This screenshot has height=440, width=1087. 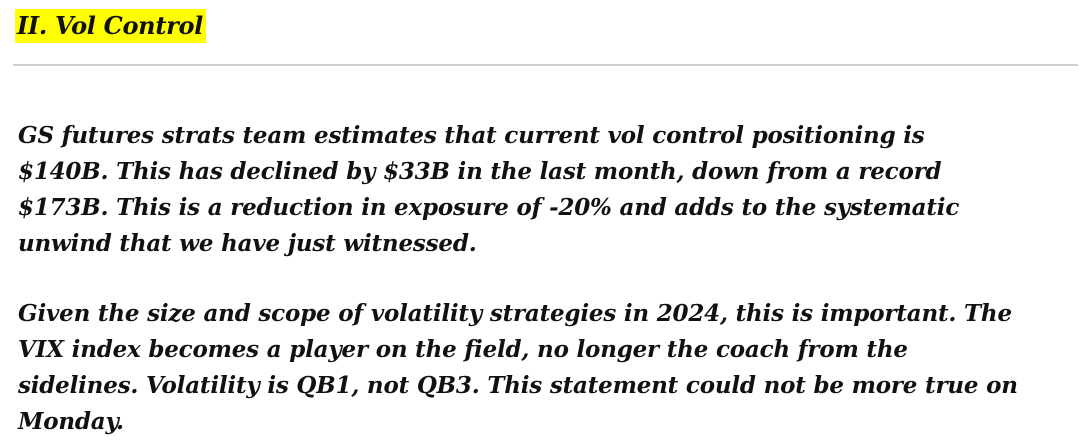 I want to click on section-divider, so click(x=545, y=65).